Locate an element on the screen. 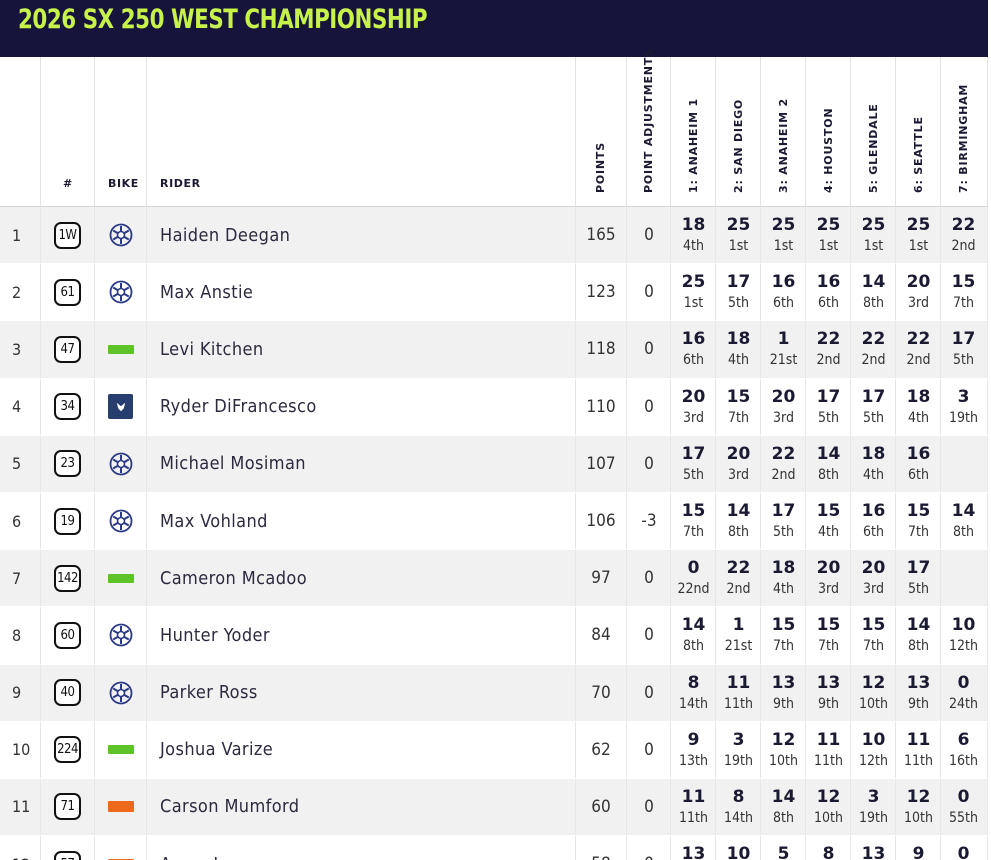 This screenshot has width=991, height=860. rider-name: Avery Long is located at coordinates (361, 848).